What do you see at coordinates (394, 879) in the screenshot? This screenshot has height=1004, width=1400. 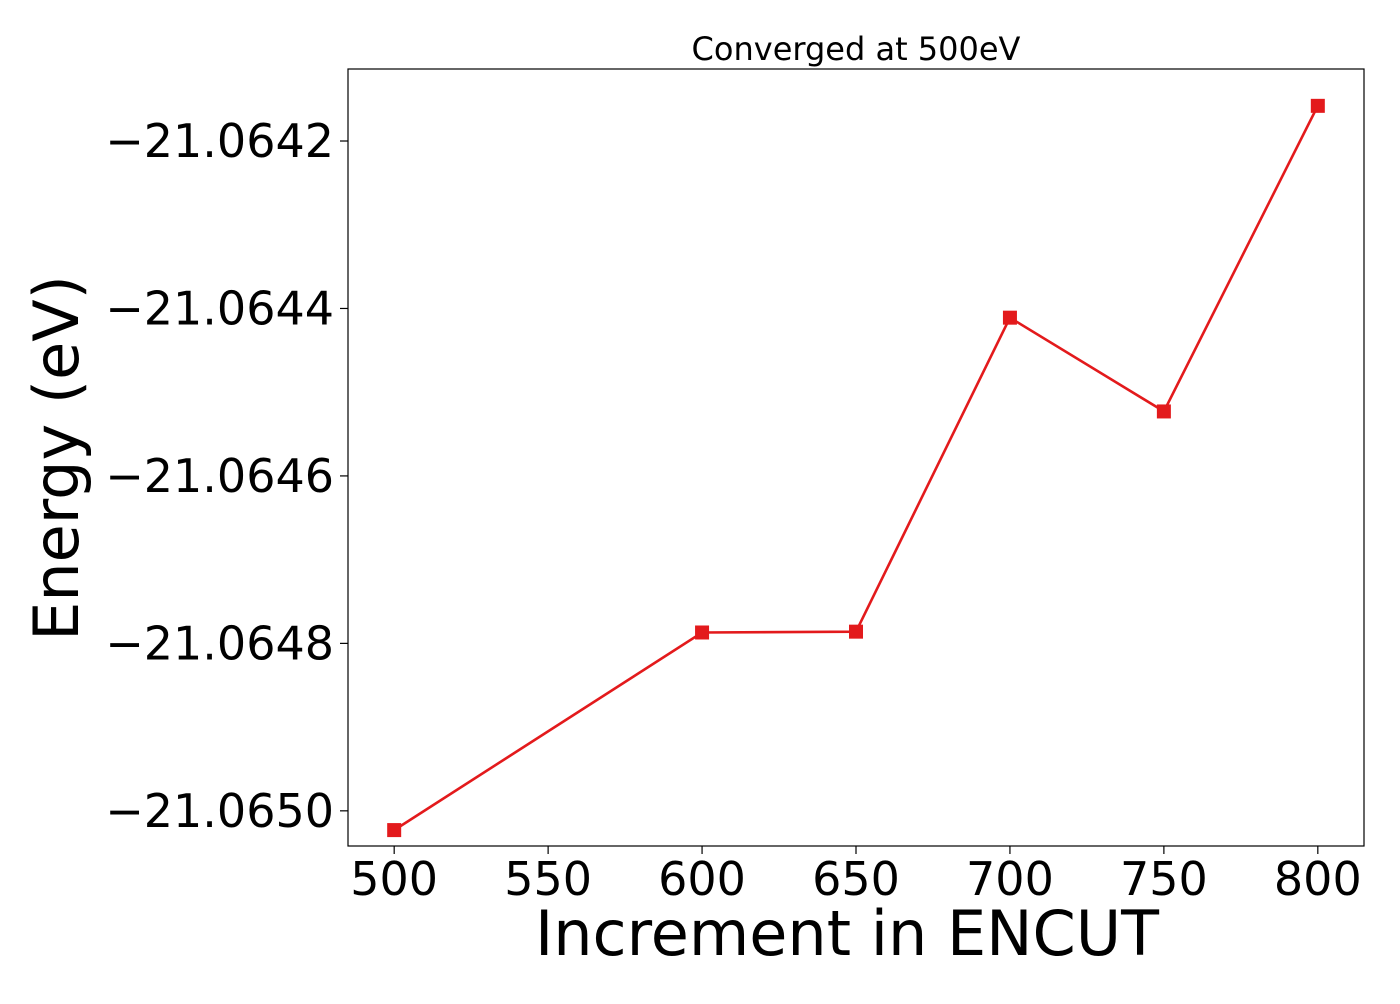 I see `x-tick-label: 500` at bounding box center [394, 879].